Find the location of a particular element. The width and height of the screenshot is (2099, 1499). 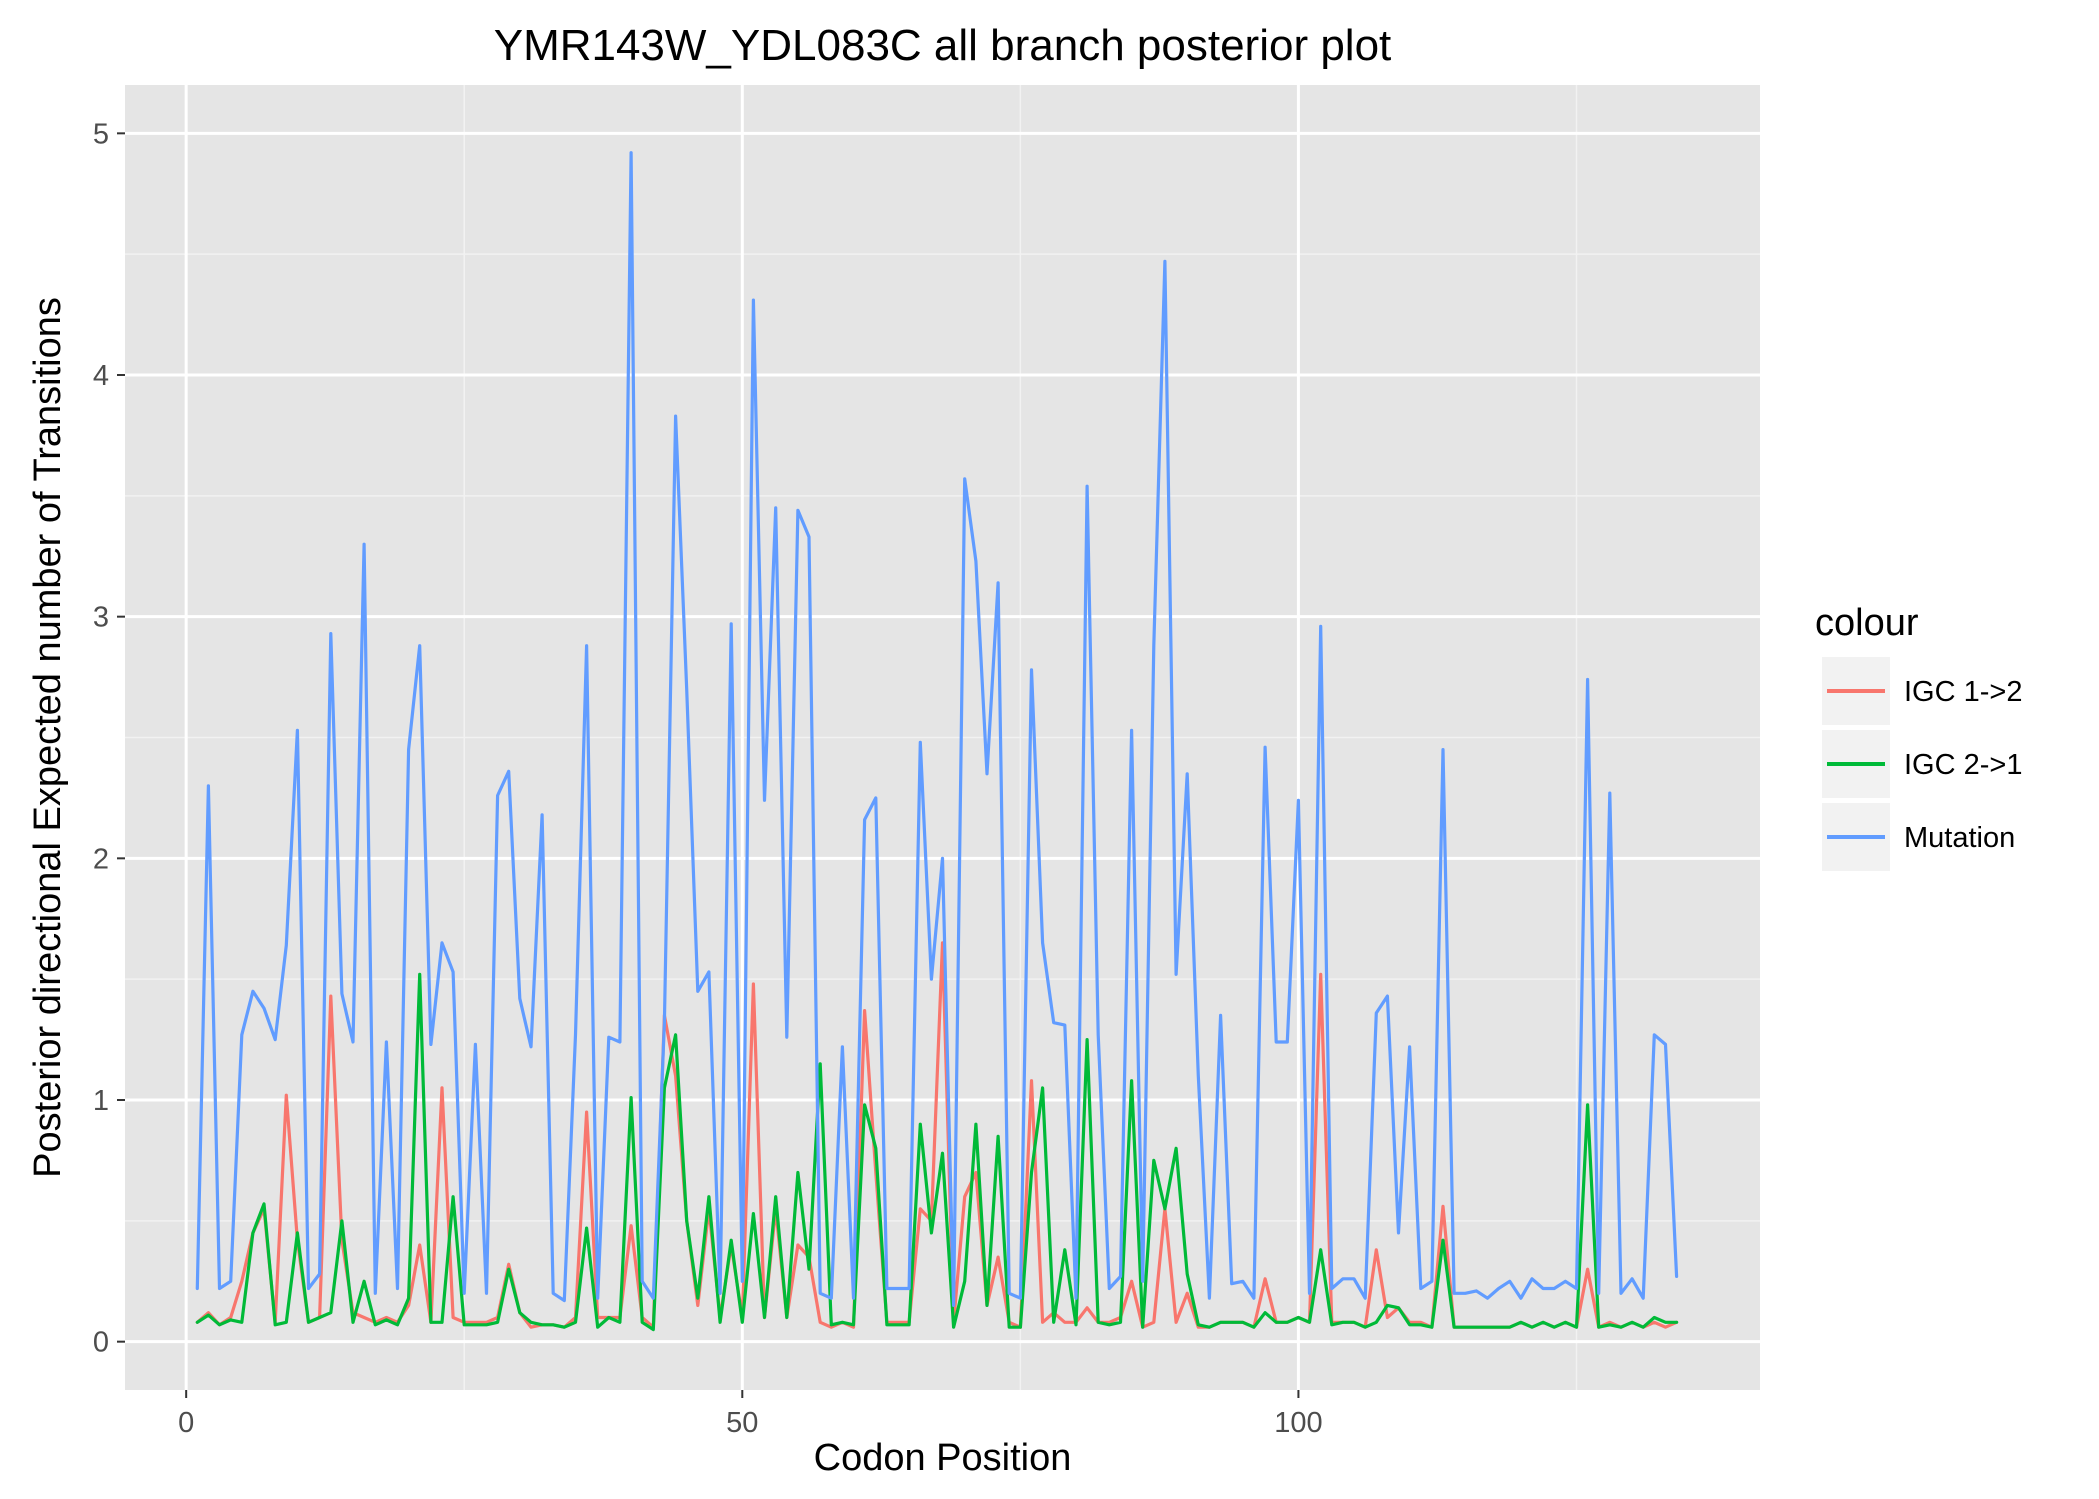

legend-label: IGC 1->2 is located at coordinates (1963, 692).